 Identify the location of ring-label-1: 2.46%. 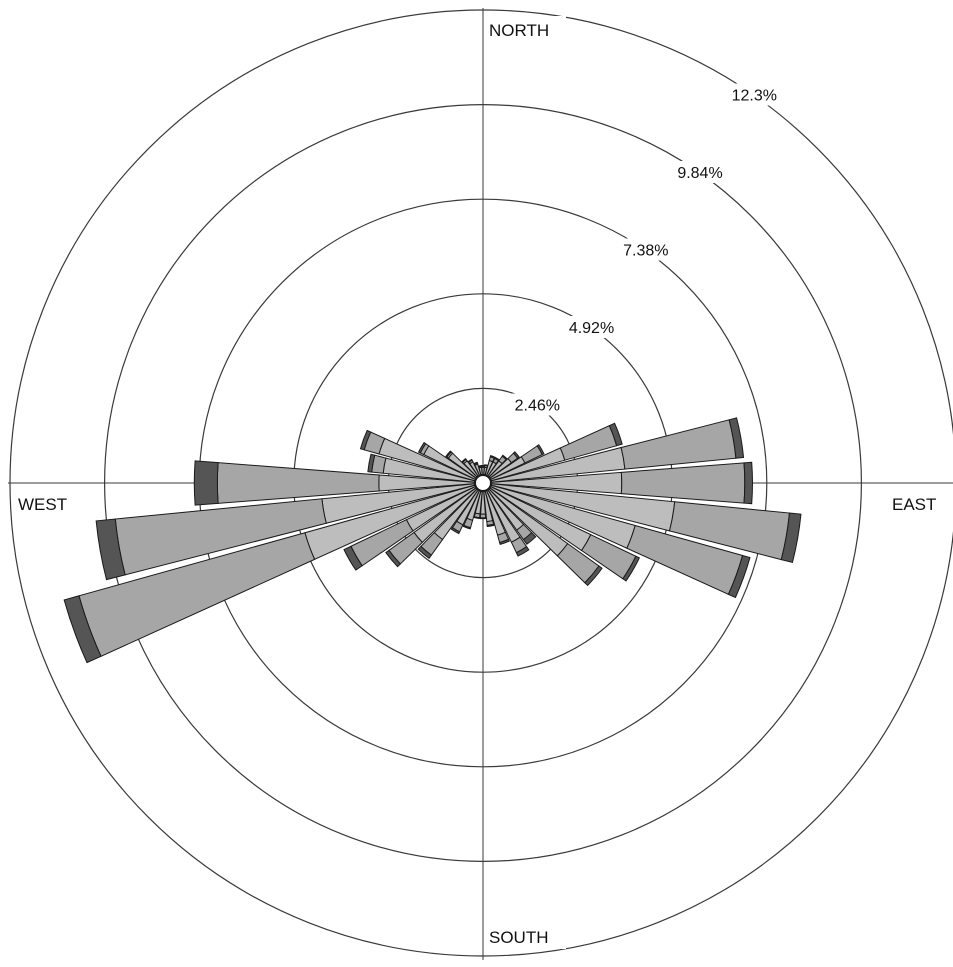
(537, 406).